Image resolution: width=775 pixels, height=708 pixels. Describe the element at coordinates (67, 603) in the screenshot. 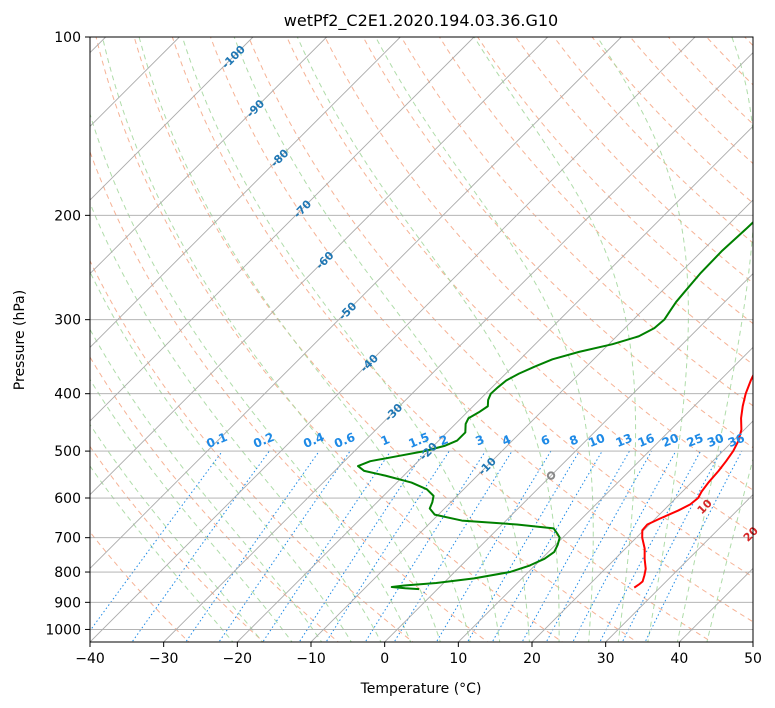

I see `y-tick-label: 900` at that location.